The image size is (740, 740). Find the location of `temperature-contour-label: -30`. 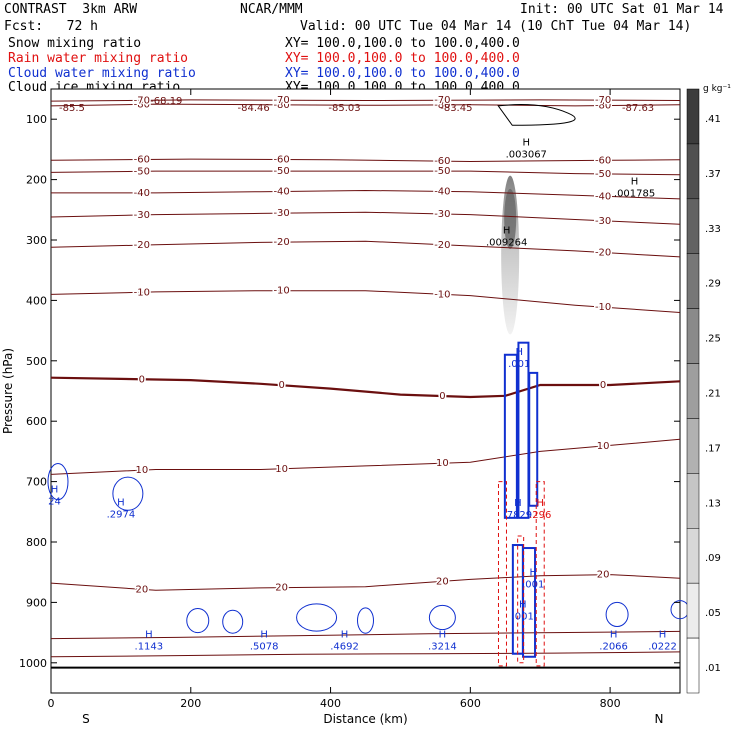

temperature-contour-label: -30 is located at coordinates (442, 214).